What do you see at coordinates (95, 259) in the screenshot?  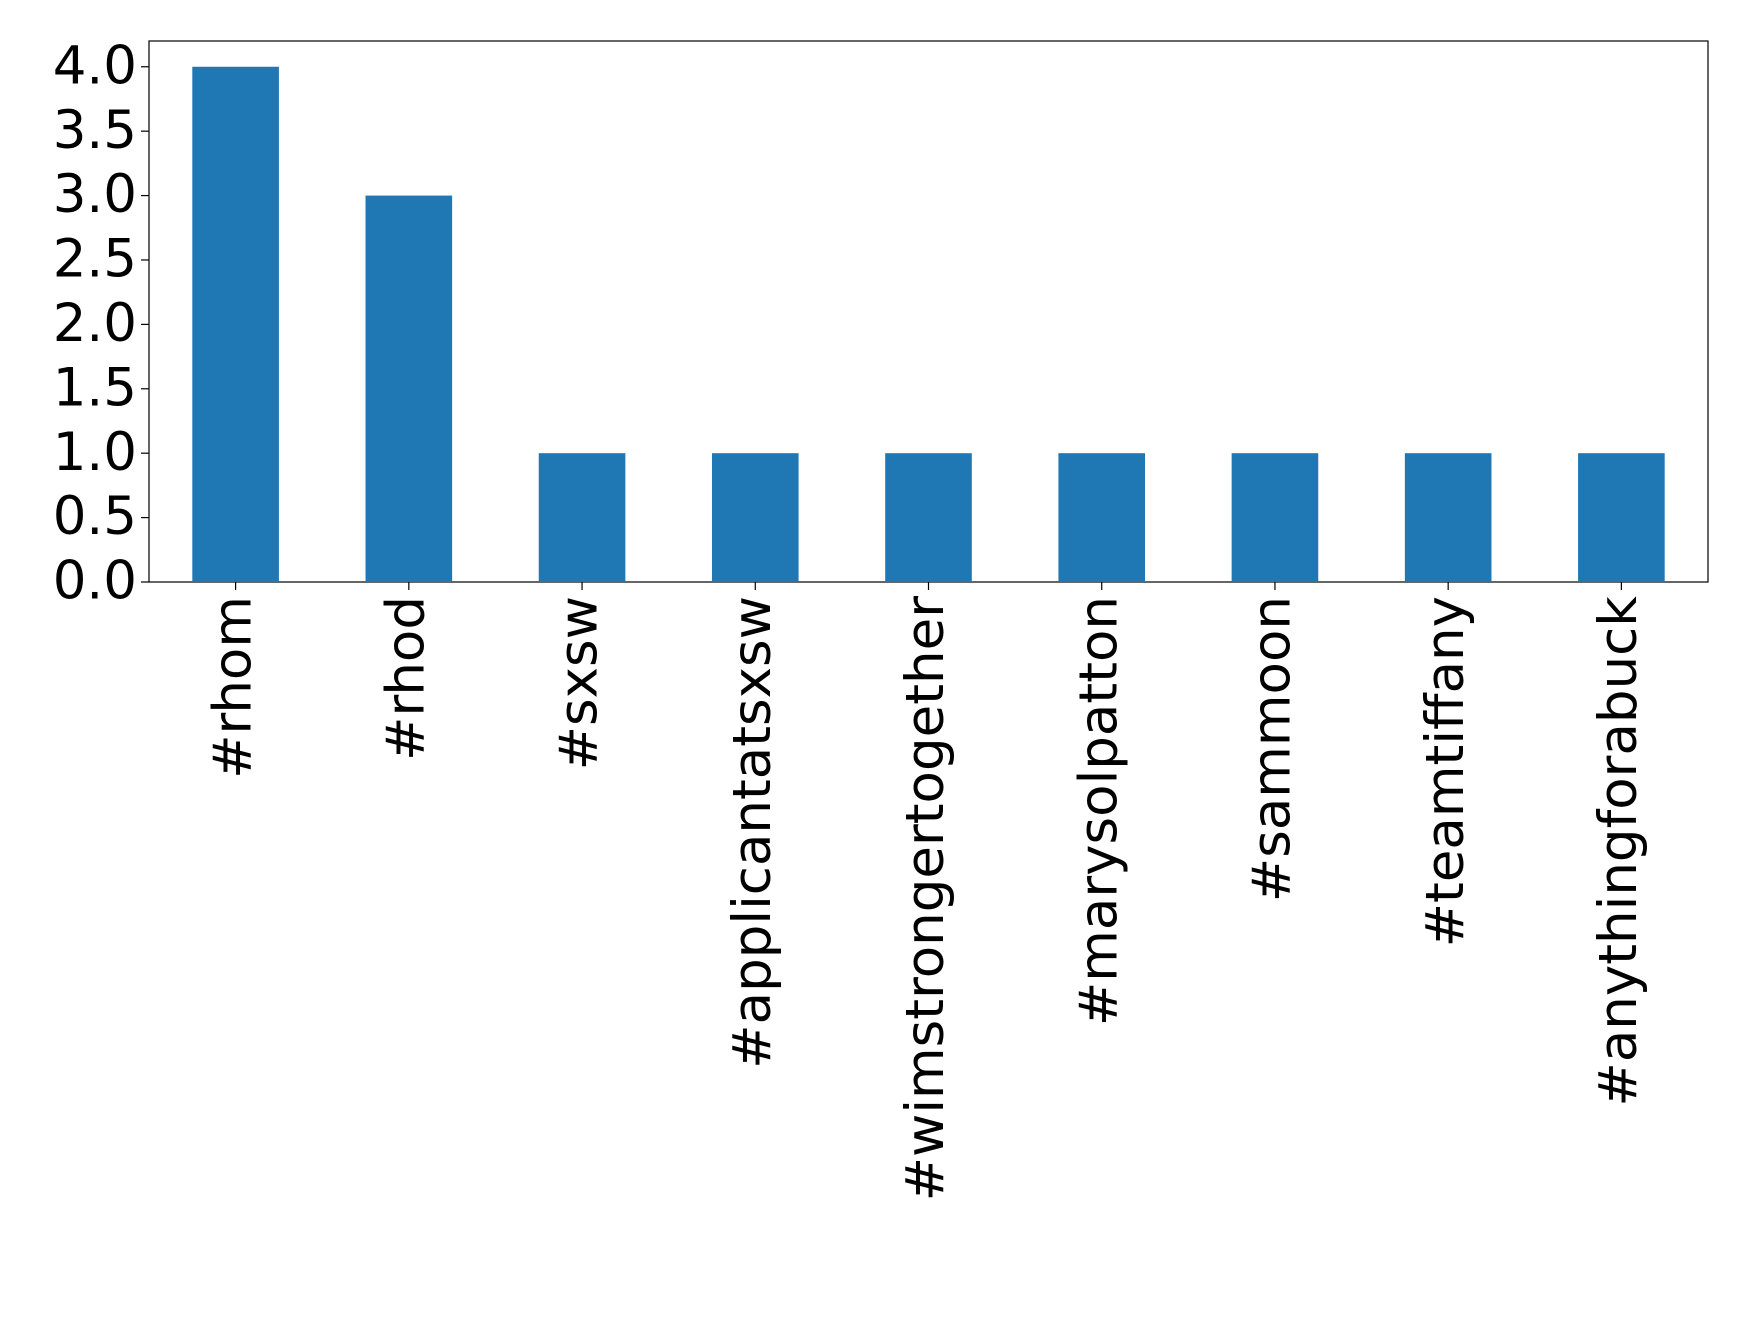 I see `y-tick-label: 2.5` at bounding box center [95, 259].